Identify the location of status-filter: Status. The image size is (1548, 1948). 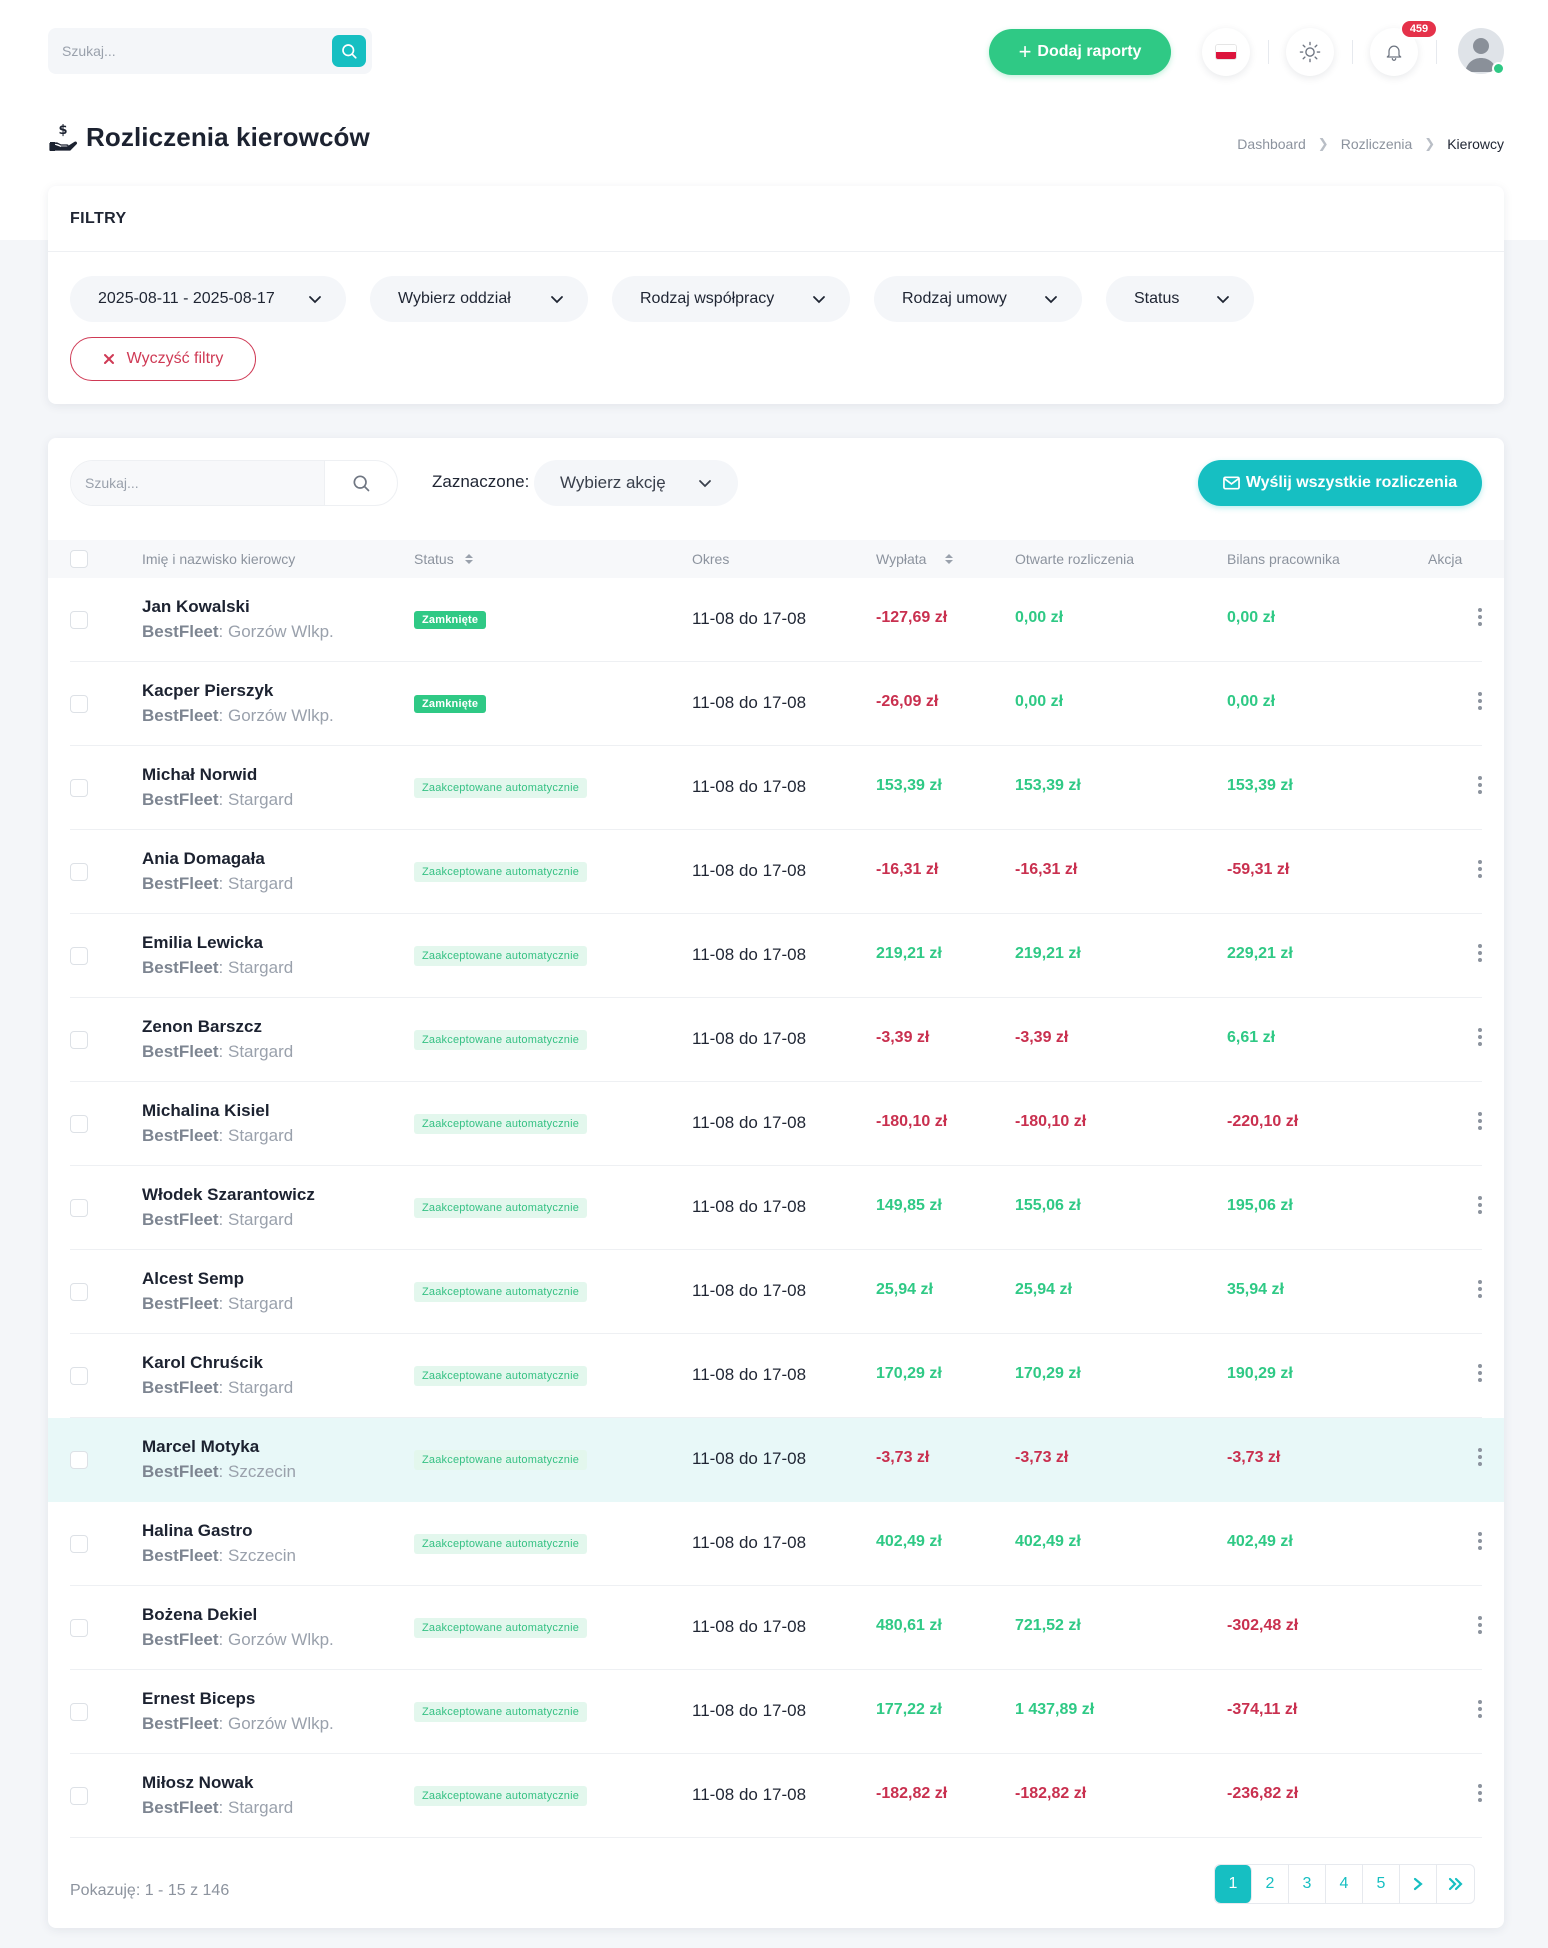
(1180, 299).